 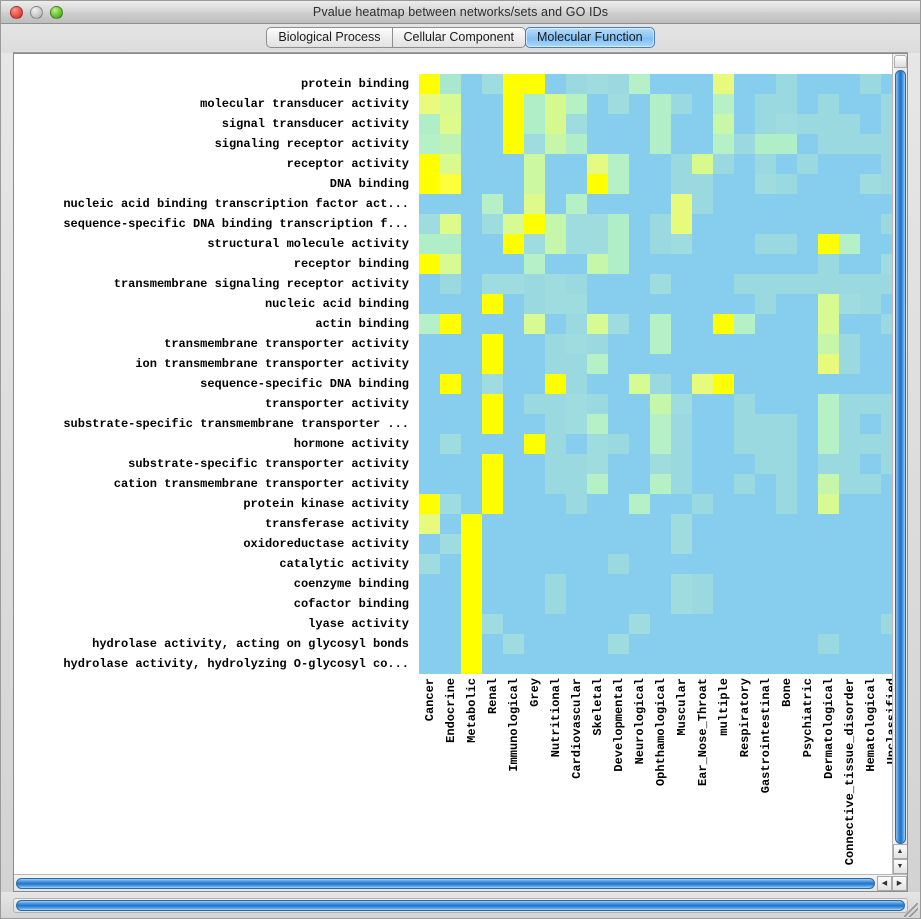 What do you see at coordinates (56, 12) in the screenshot?
I see `zoom-button-icon` at bounding box center [56, 12].